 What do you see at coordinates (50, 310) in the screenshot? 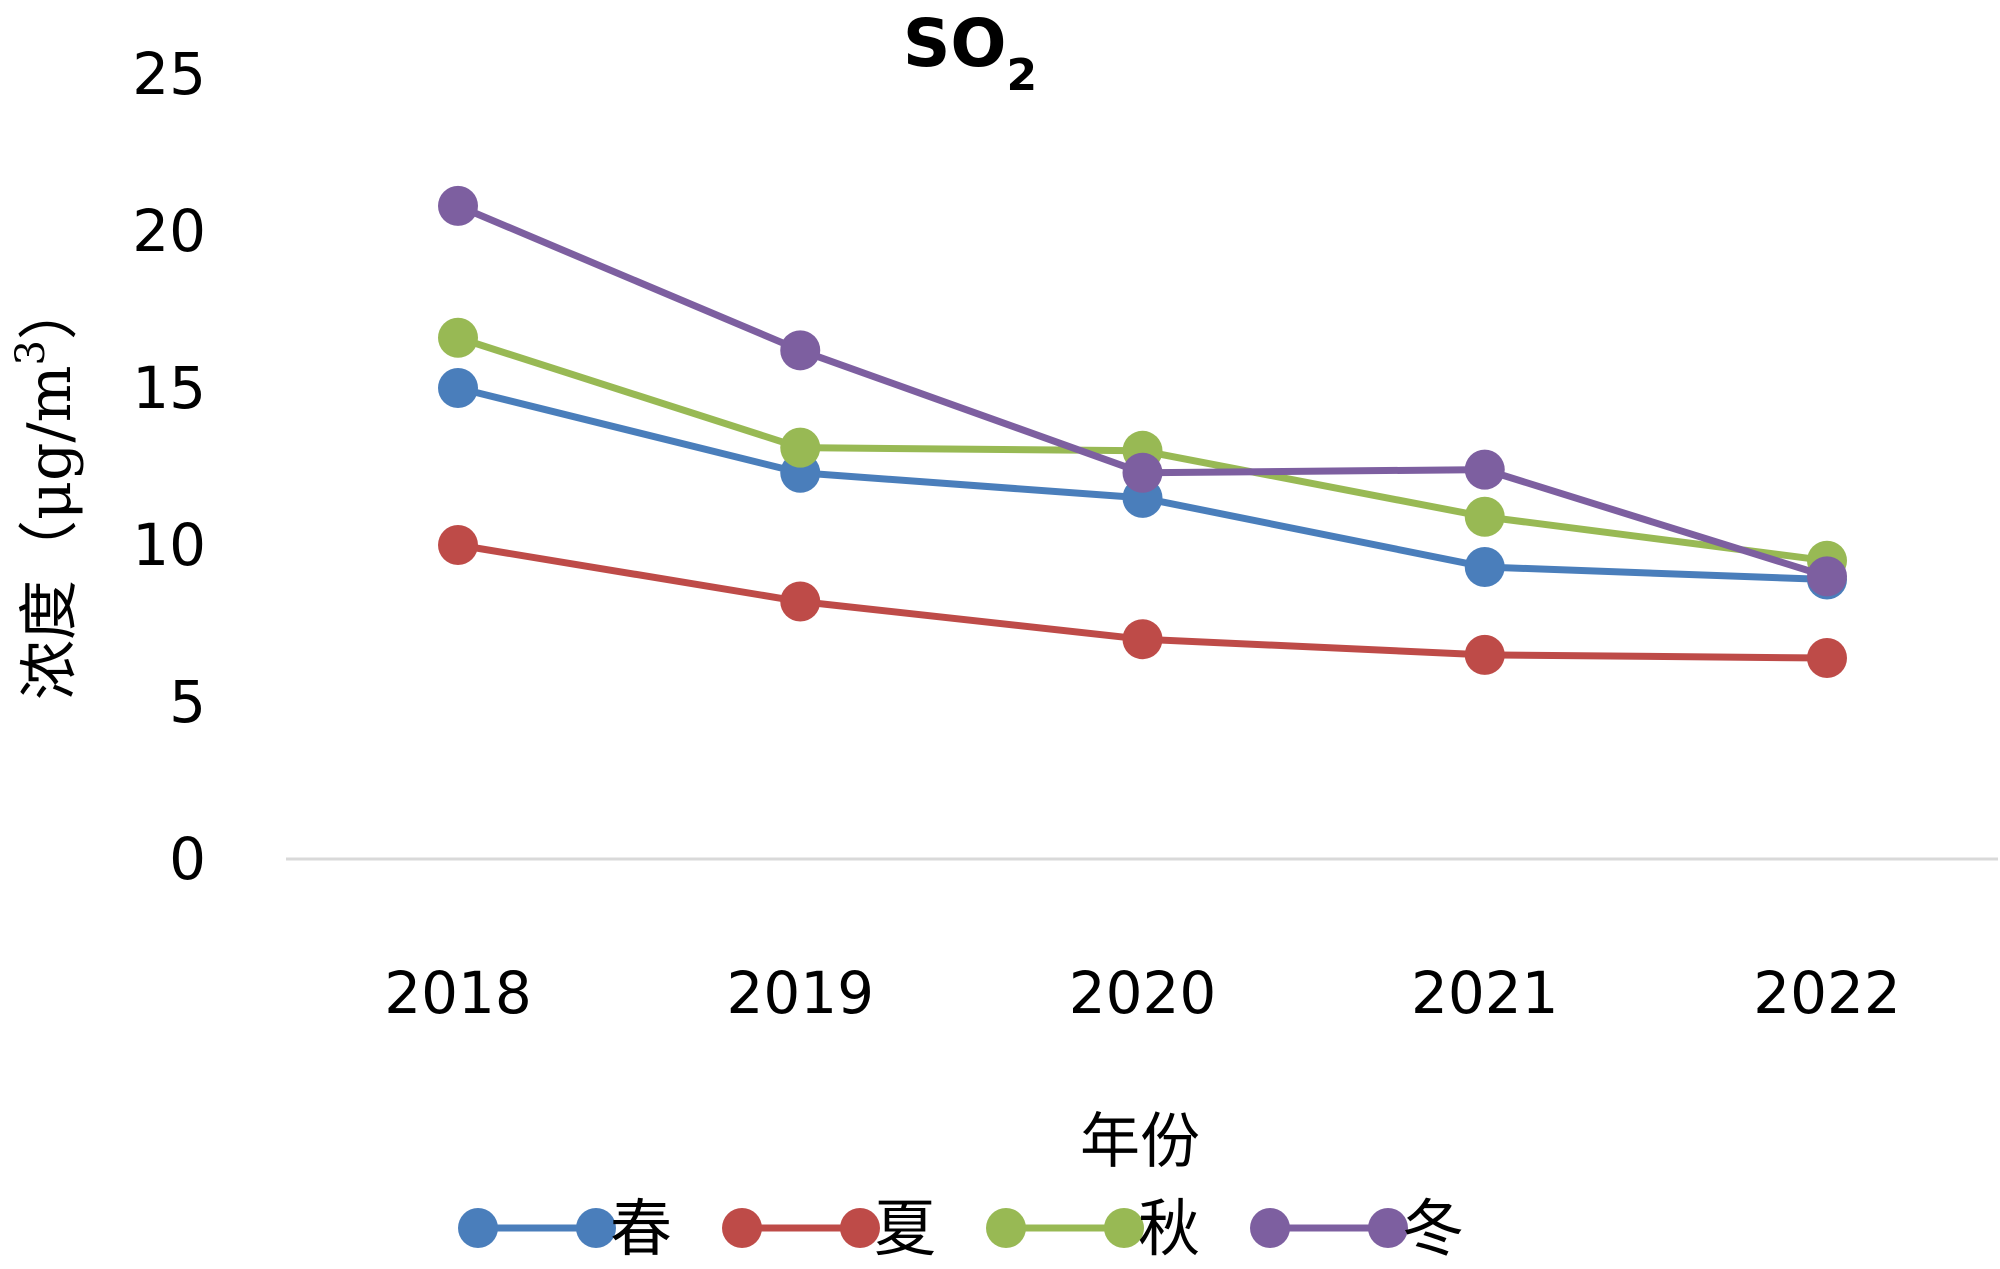
I see `y-axis-title-suffix: ）` at bounding box center [50, 310].